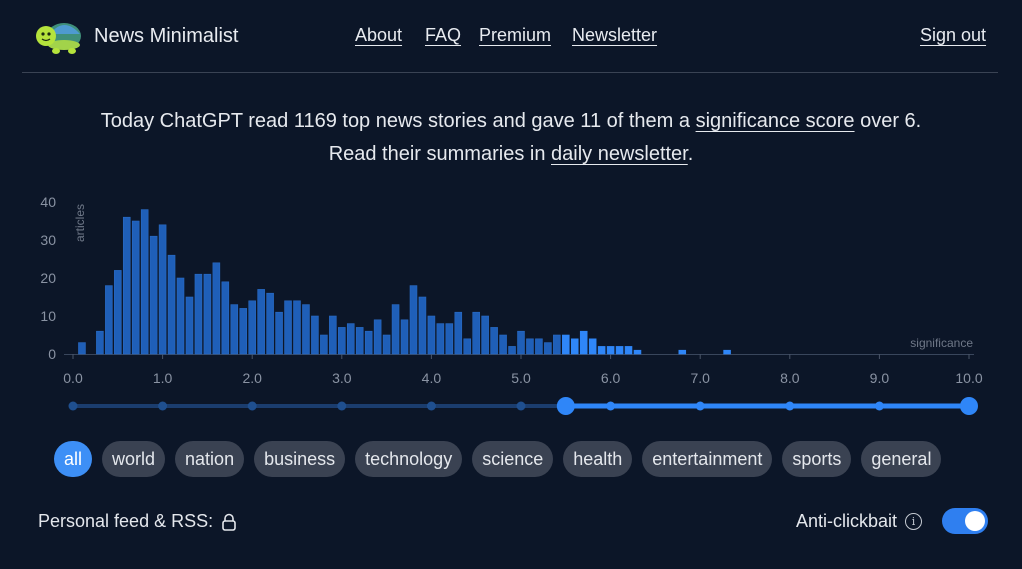  What do you see at coordinates (901, 459) in the screenshot?
I see `category-chip-general: general` at bounding box center [901, 459].